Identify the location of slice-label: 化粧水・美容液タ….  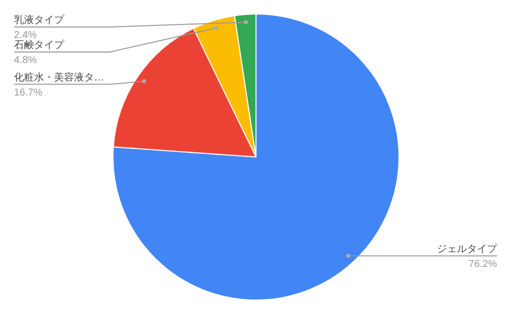
(59, 77).